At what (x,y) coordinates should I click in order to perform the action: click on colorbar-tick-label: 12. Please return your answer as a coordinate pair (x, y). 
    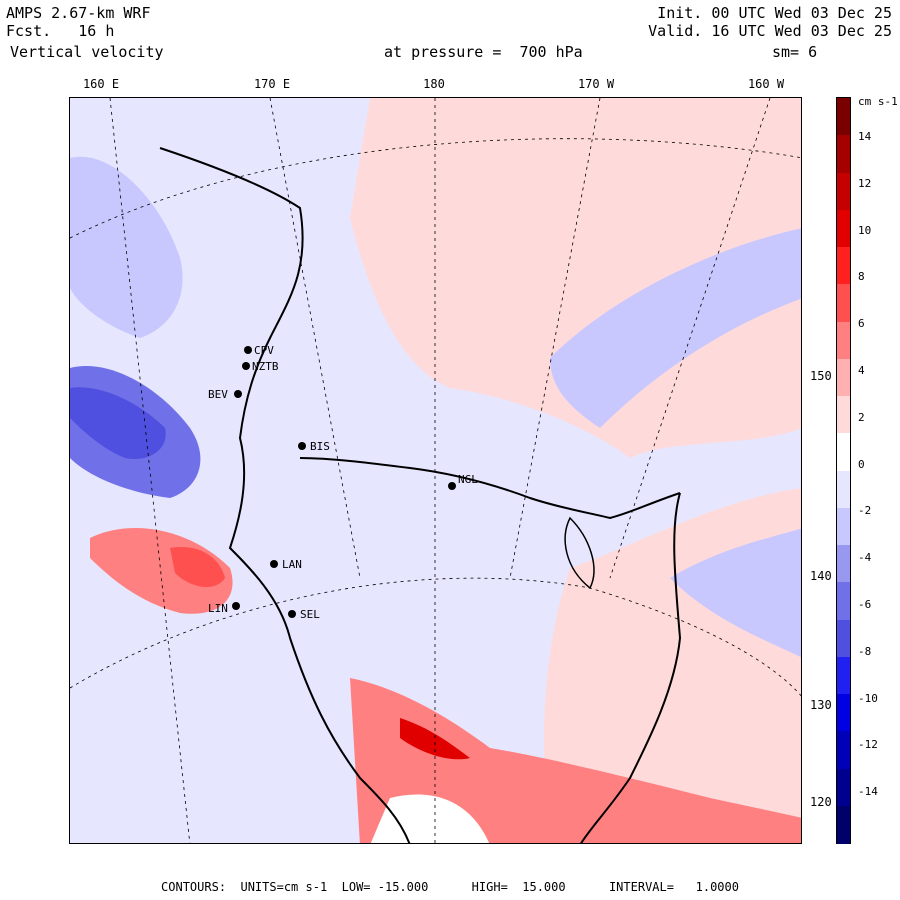
    Looking at the image, I should click on (865, 183).